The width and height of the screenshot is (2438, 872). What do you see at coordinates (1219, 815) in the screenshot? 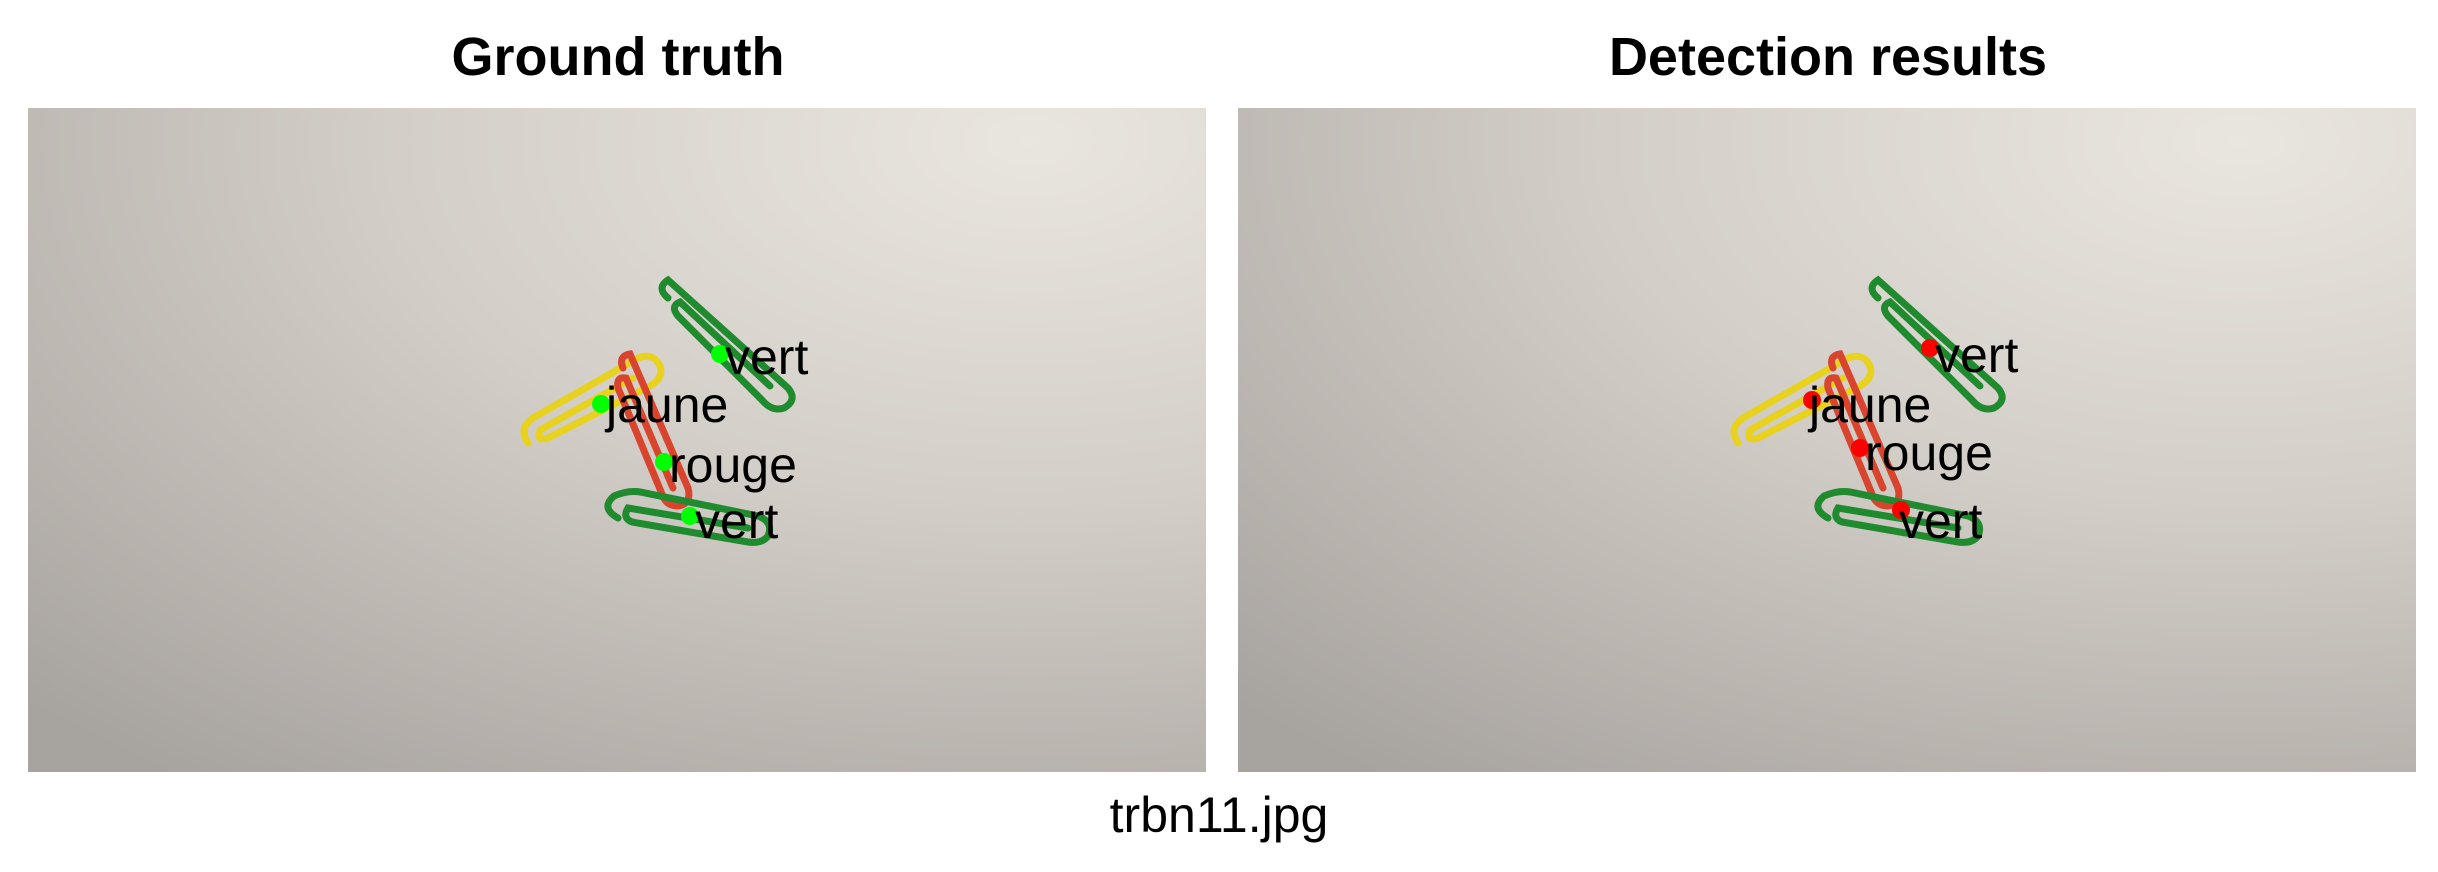
I see `image-filename-caption: trbn11.jpg` at bounding box center [1219, 815].